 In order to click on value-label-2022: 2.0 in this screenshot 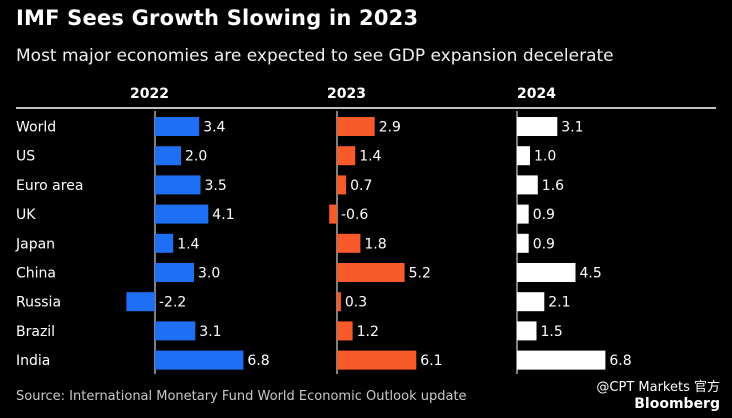, I will do `click(196, 157)`.